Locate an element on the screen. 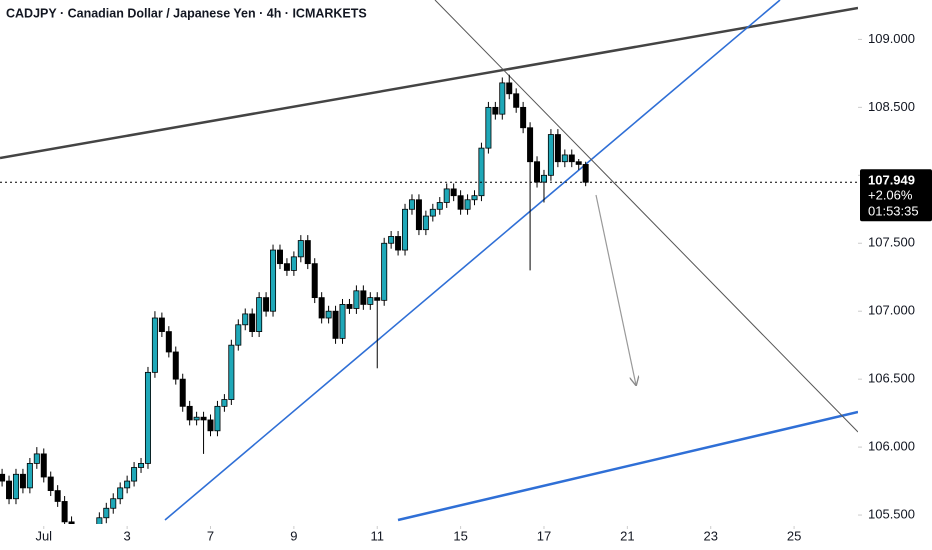 This screenshot has width=932, height=550. x-tick-label: 7 is located at coordinates (210, 535).